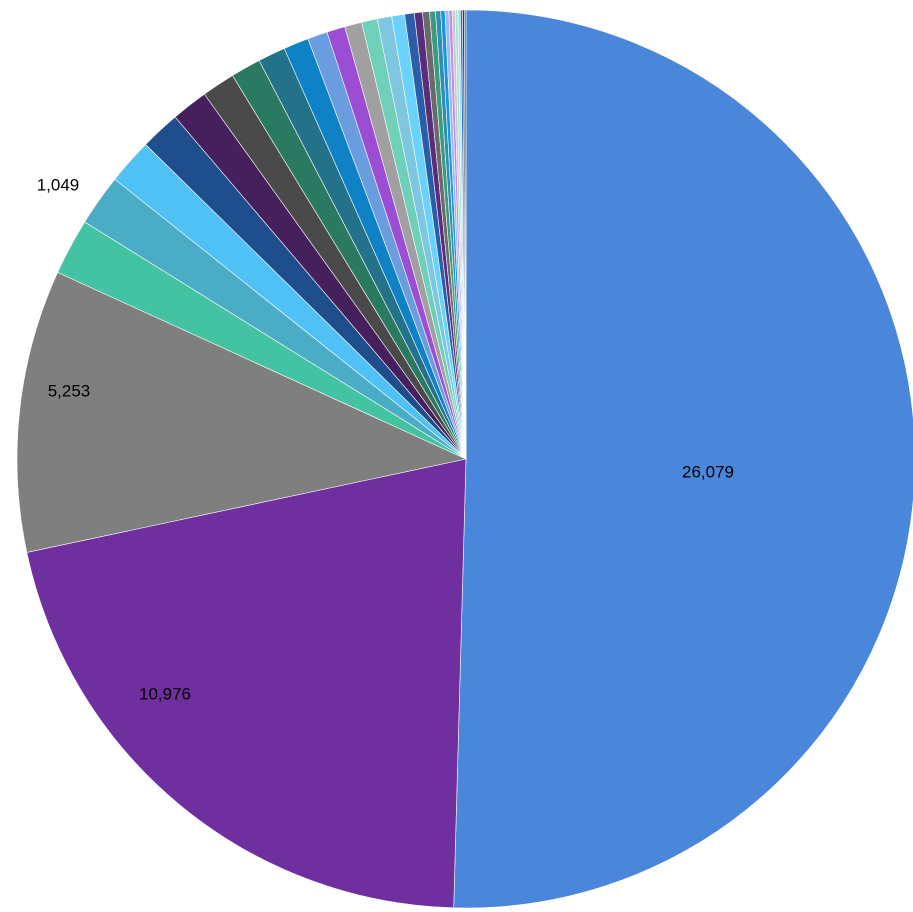 This screenshot has height=912, width=913. Describe the element at coordinates (58, 184) in the screenshot. I see `data-label-4: 1,049` at that location.